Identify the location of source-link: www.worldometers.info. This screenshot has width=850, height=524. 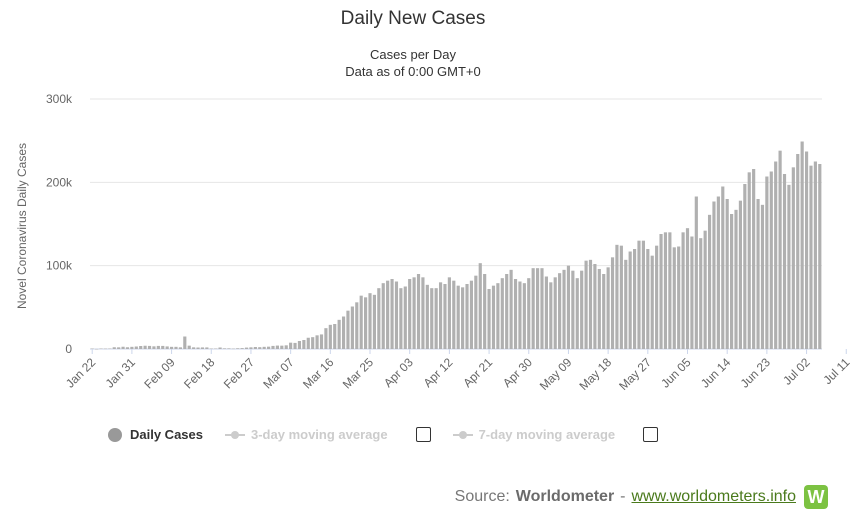
(714, 496).